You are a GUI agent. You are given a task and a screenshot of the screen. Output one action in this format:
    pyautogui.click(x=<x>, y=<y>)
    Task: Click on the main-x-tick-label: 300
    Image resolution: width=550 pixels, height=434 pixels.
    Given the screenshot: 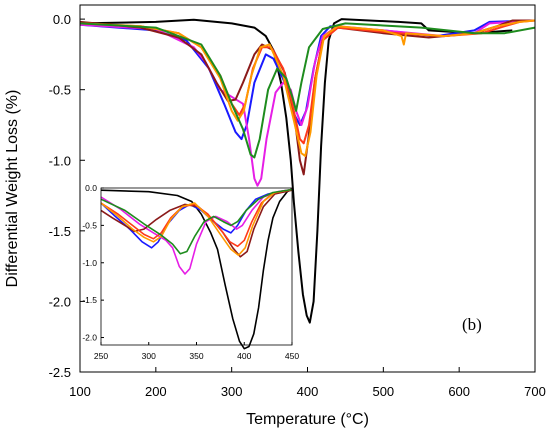 What is the action you would take?
    pyautogui.click(x=232, y=391)
    